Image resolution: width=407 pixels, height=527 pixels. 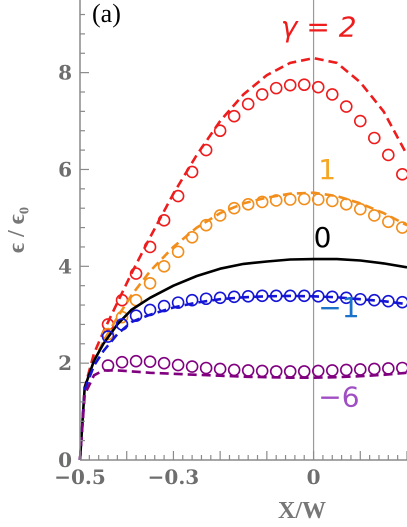 I want to click on x-tick-label: −0.5, so click(x=80, y=477).